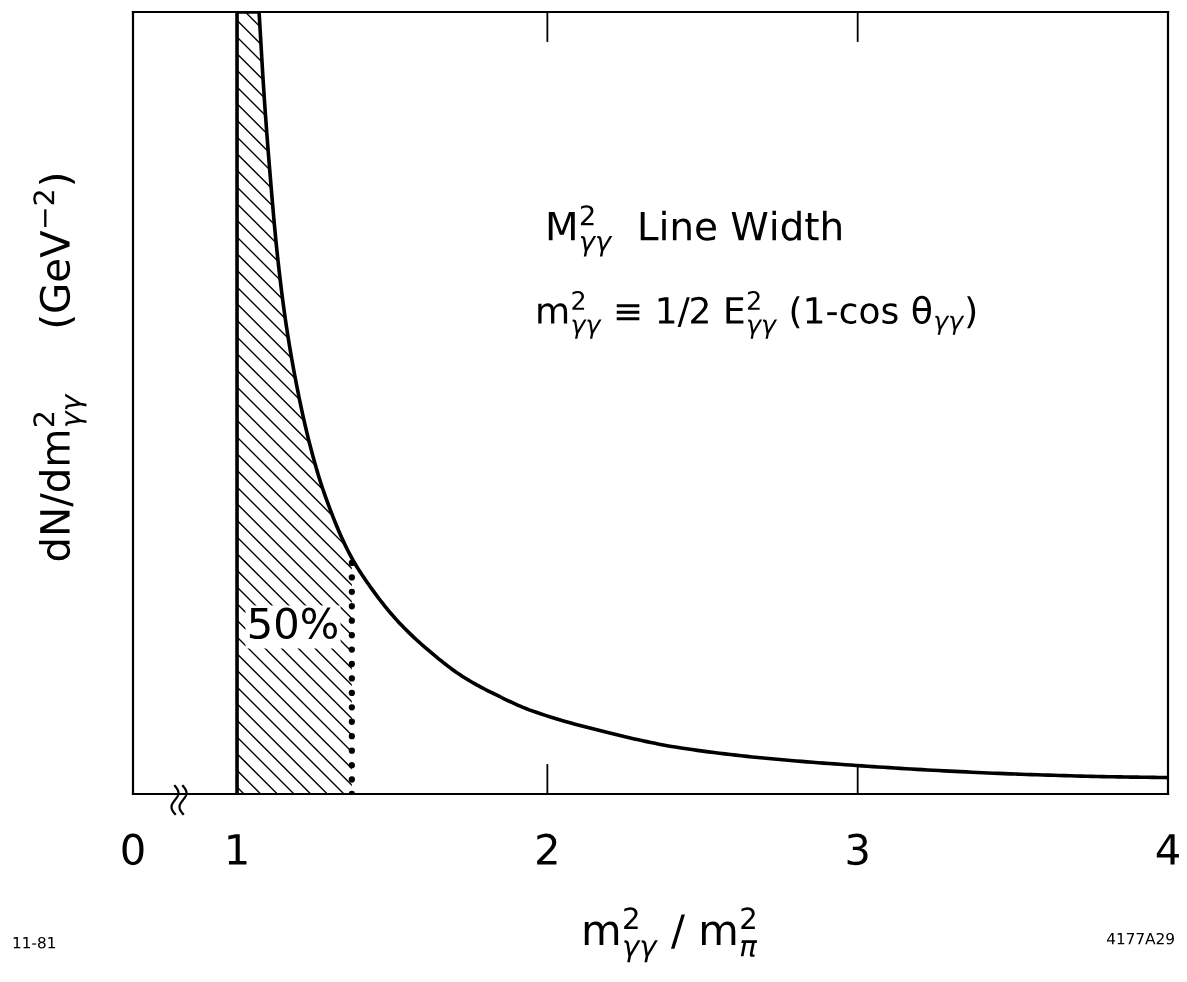 The image size is (1187, 982). I want to click on x-tick-label: 4, so click(1167, 849).